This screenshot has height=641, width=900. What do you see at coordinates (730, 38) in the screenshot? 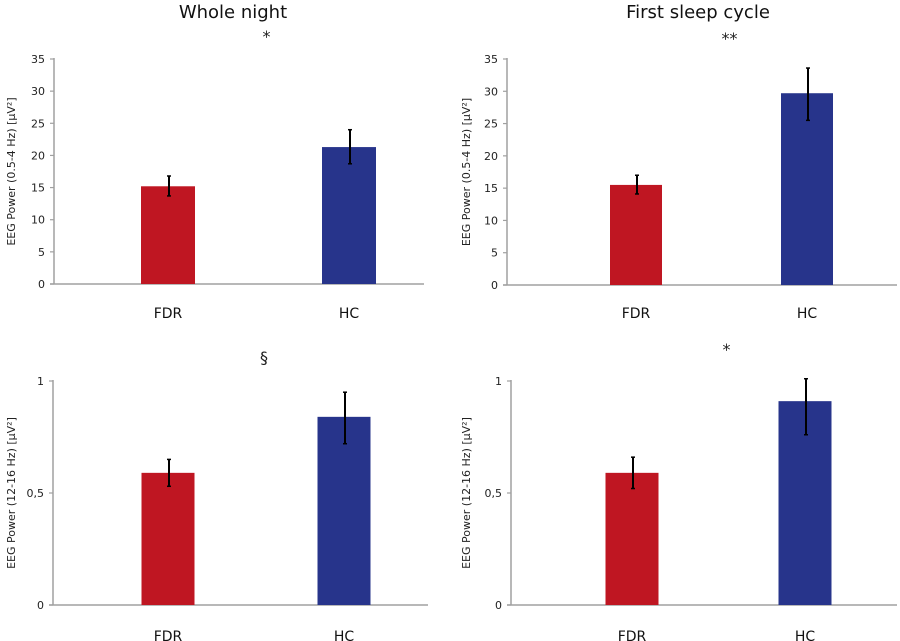
I see `significance-marker: **` at bounding box center [730, 38].